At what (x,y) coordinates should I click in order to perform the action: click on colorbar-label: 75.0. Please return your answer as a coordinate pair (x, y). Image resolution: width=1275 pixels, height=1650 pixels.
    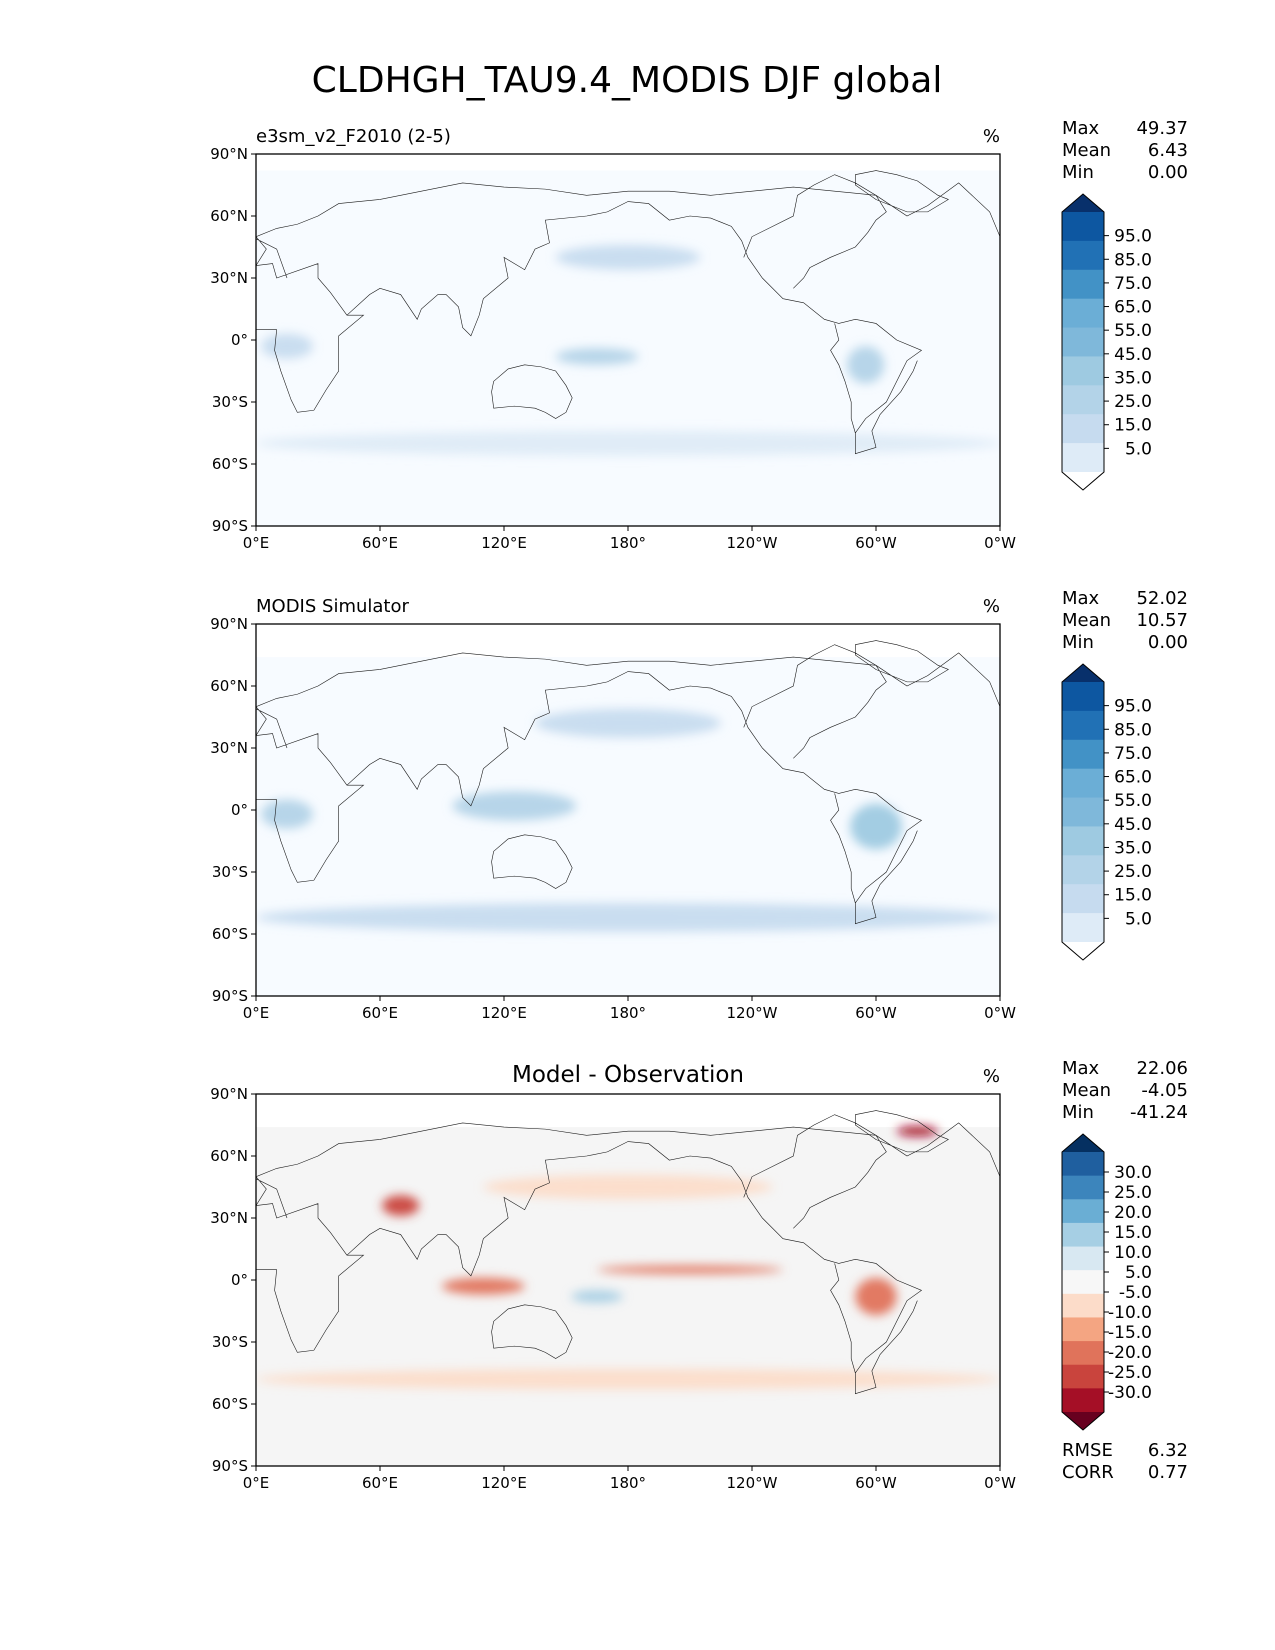
    Looking at the image, I should click on (1133, 754).